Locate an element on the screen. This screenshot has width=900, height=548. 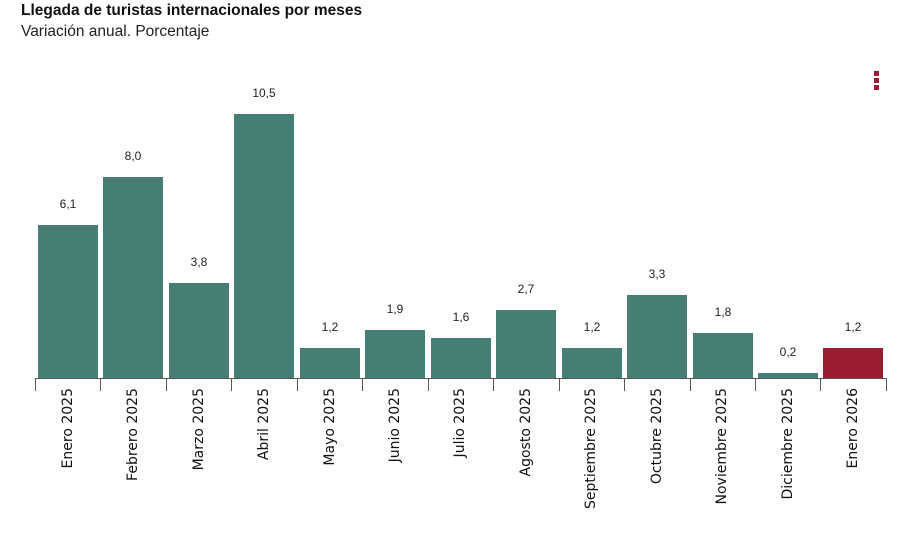
x-axis-label: Junio 2025 is located at coordinates (394, 425).